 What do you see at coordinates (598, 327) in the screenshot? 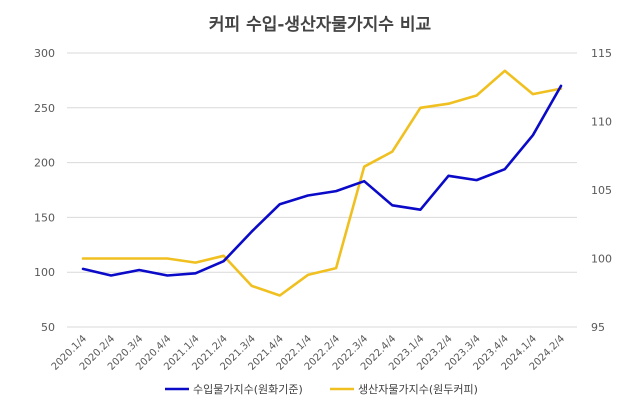
I see `y-right-tick-label: 95` at bounding box center [598, 327].